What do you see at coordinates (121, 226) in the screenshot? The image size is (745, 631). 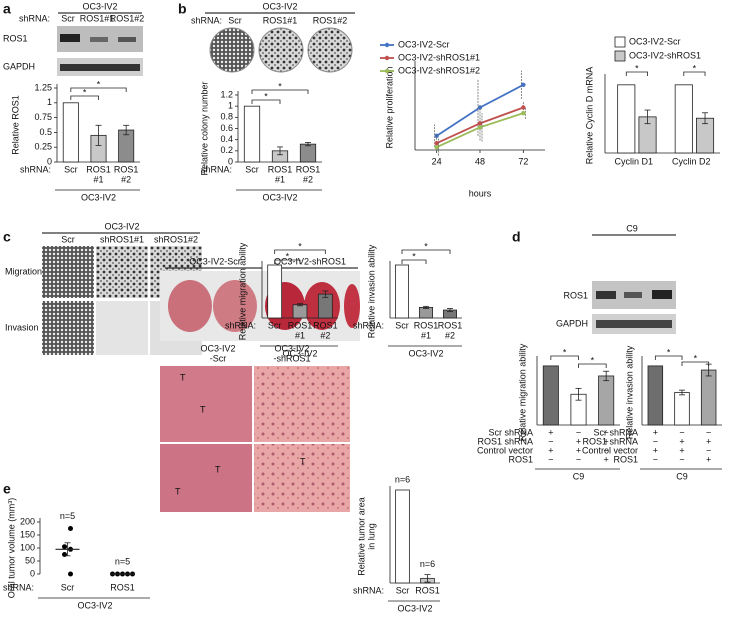 I see `image-header: OC3-IV2` at bounding box center [121, 226].